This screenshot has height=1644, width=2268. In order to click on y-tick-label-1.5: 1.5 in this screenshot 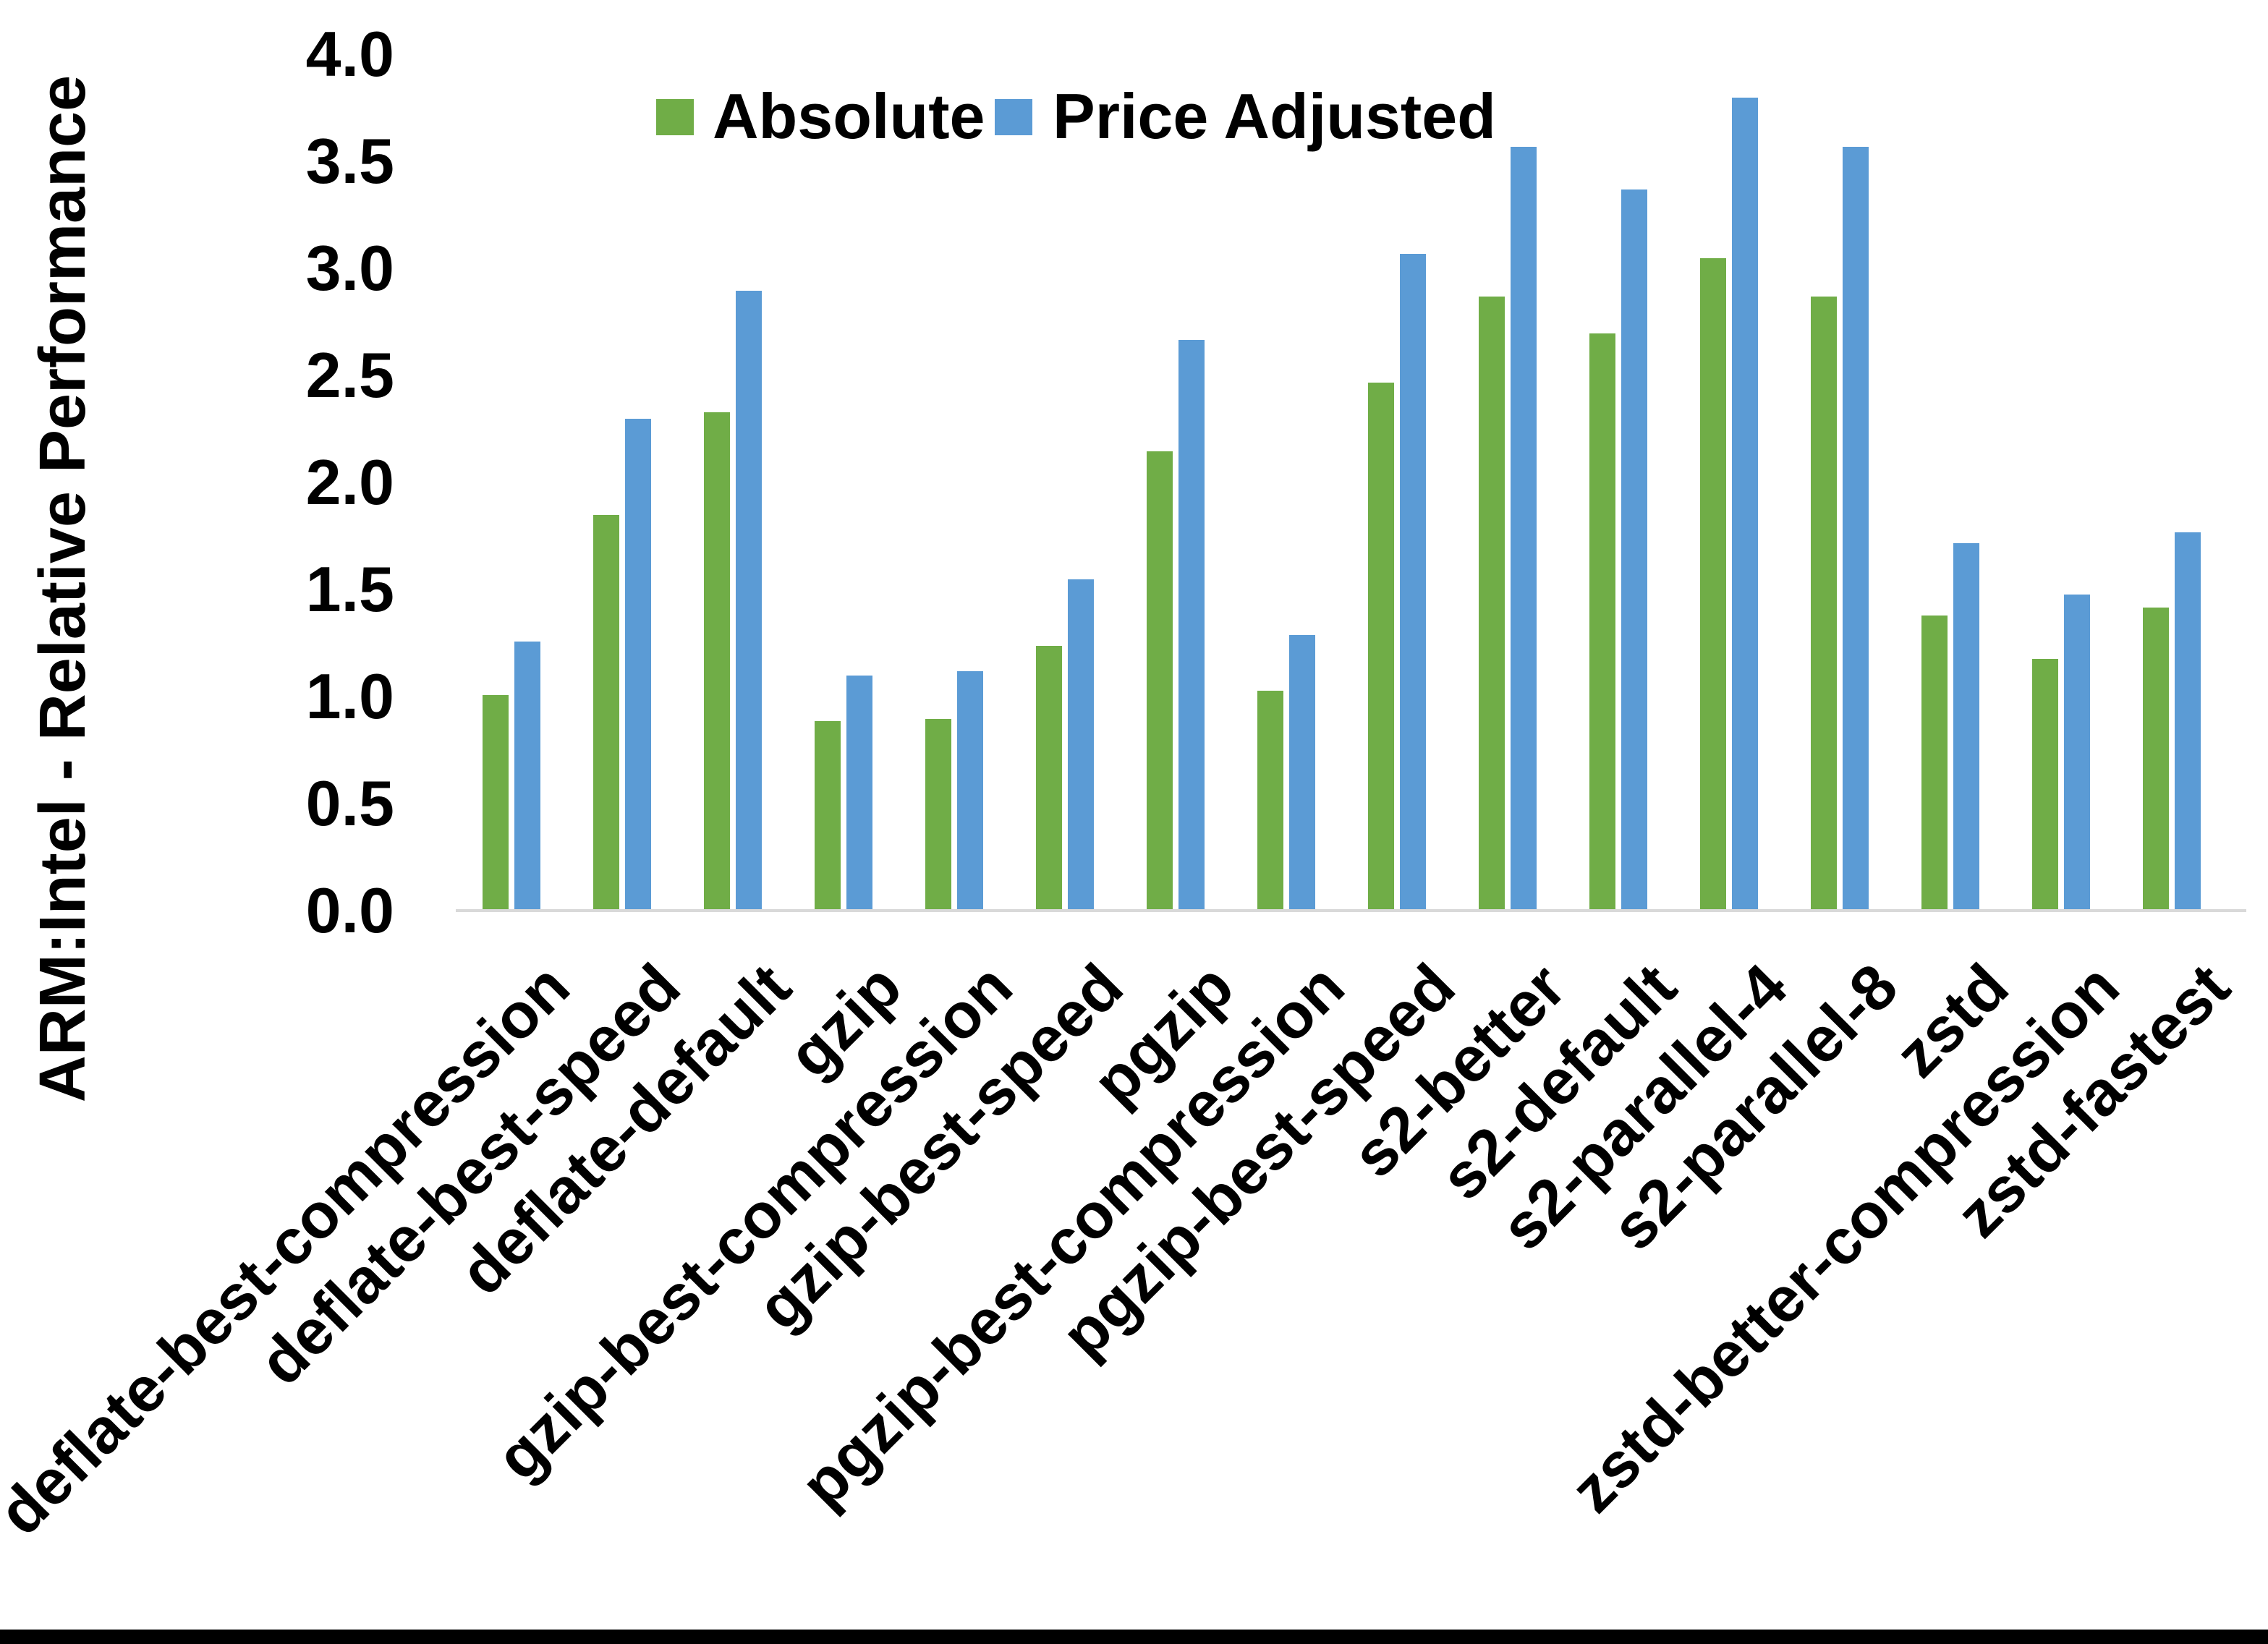, I will do `click(349, 589)`.